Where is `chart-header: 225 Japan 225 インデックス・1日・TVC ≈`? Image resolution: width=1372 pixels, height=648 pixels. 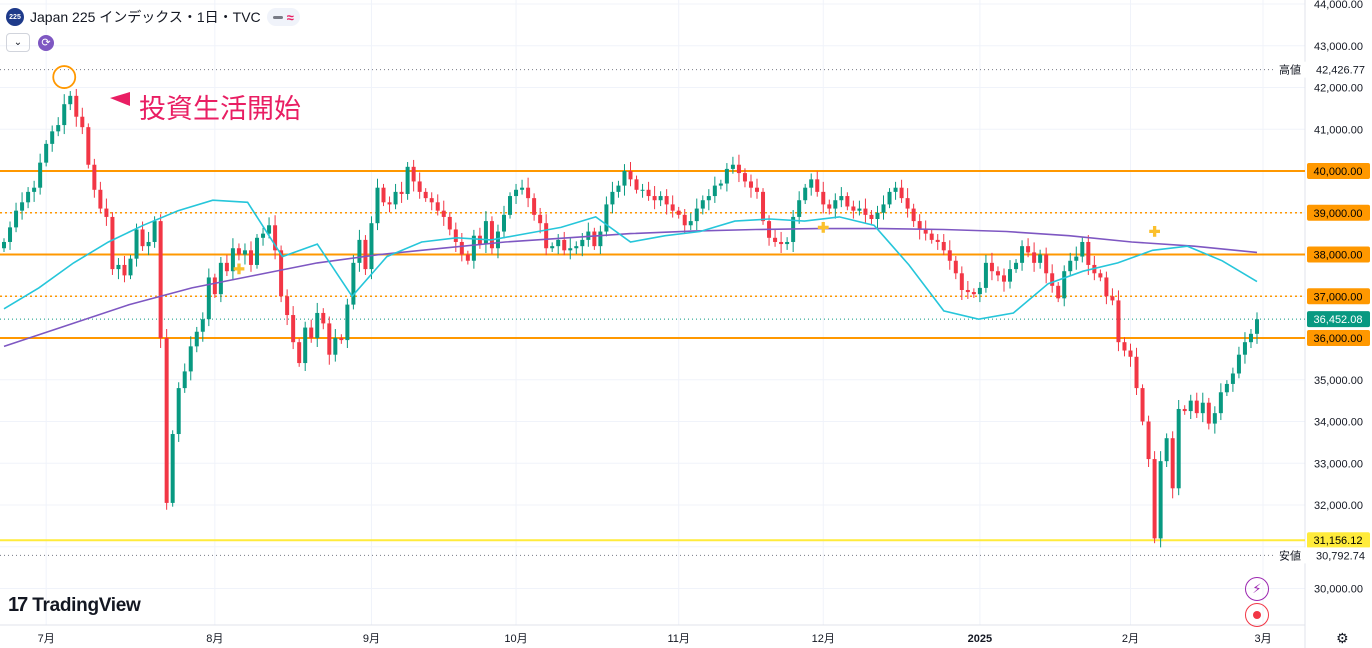 chart-header: 225 Japan 225 インデックス・1日・TVC ≈ is located at coordinates (153, 17).